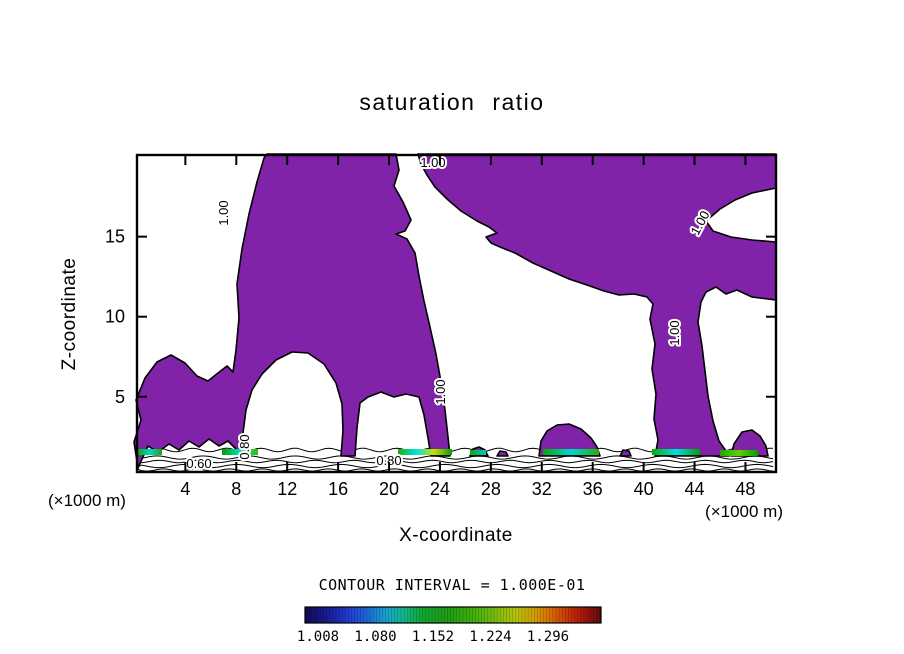  Describe the element at coordinates (198, 463) in the screenshot. I see `contour-line-label: 0.60` at that location.